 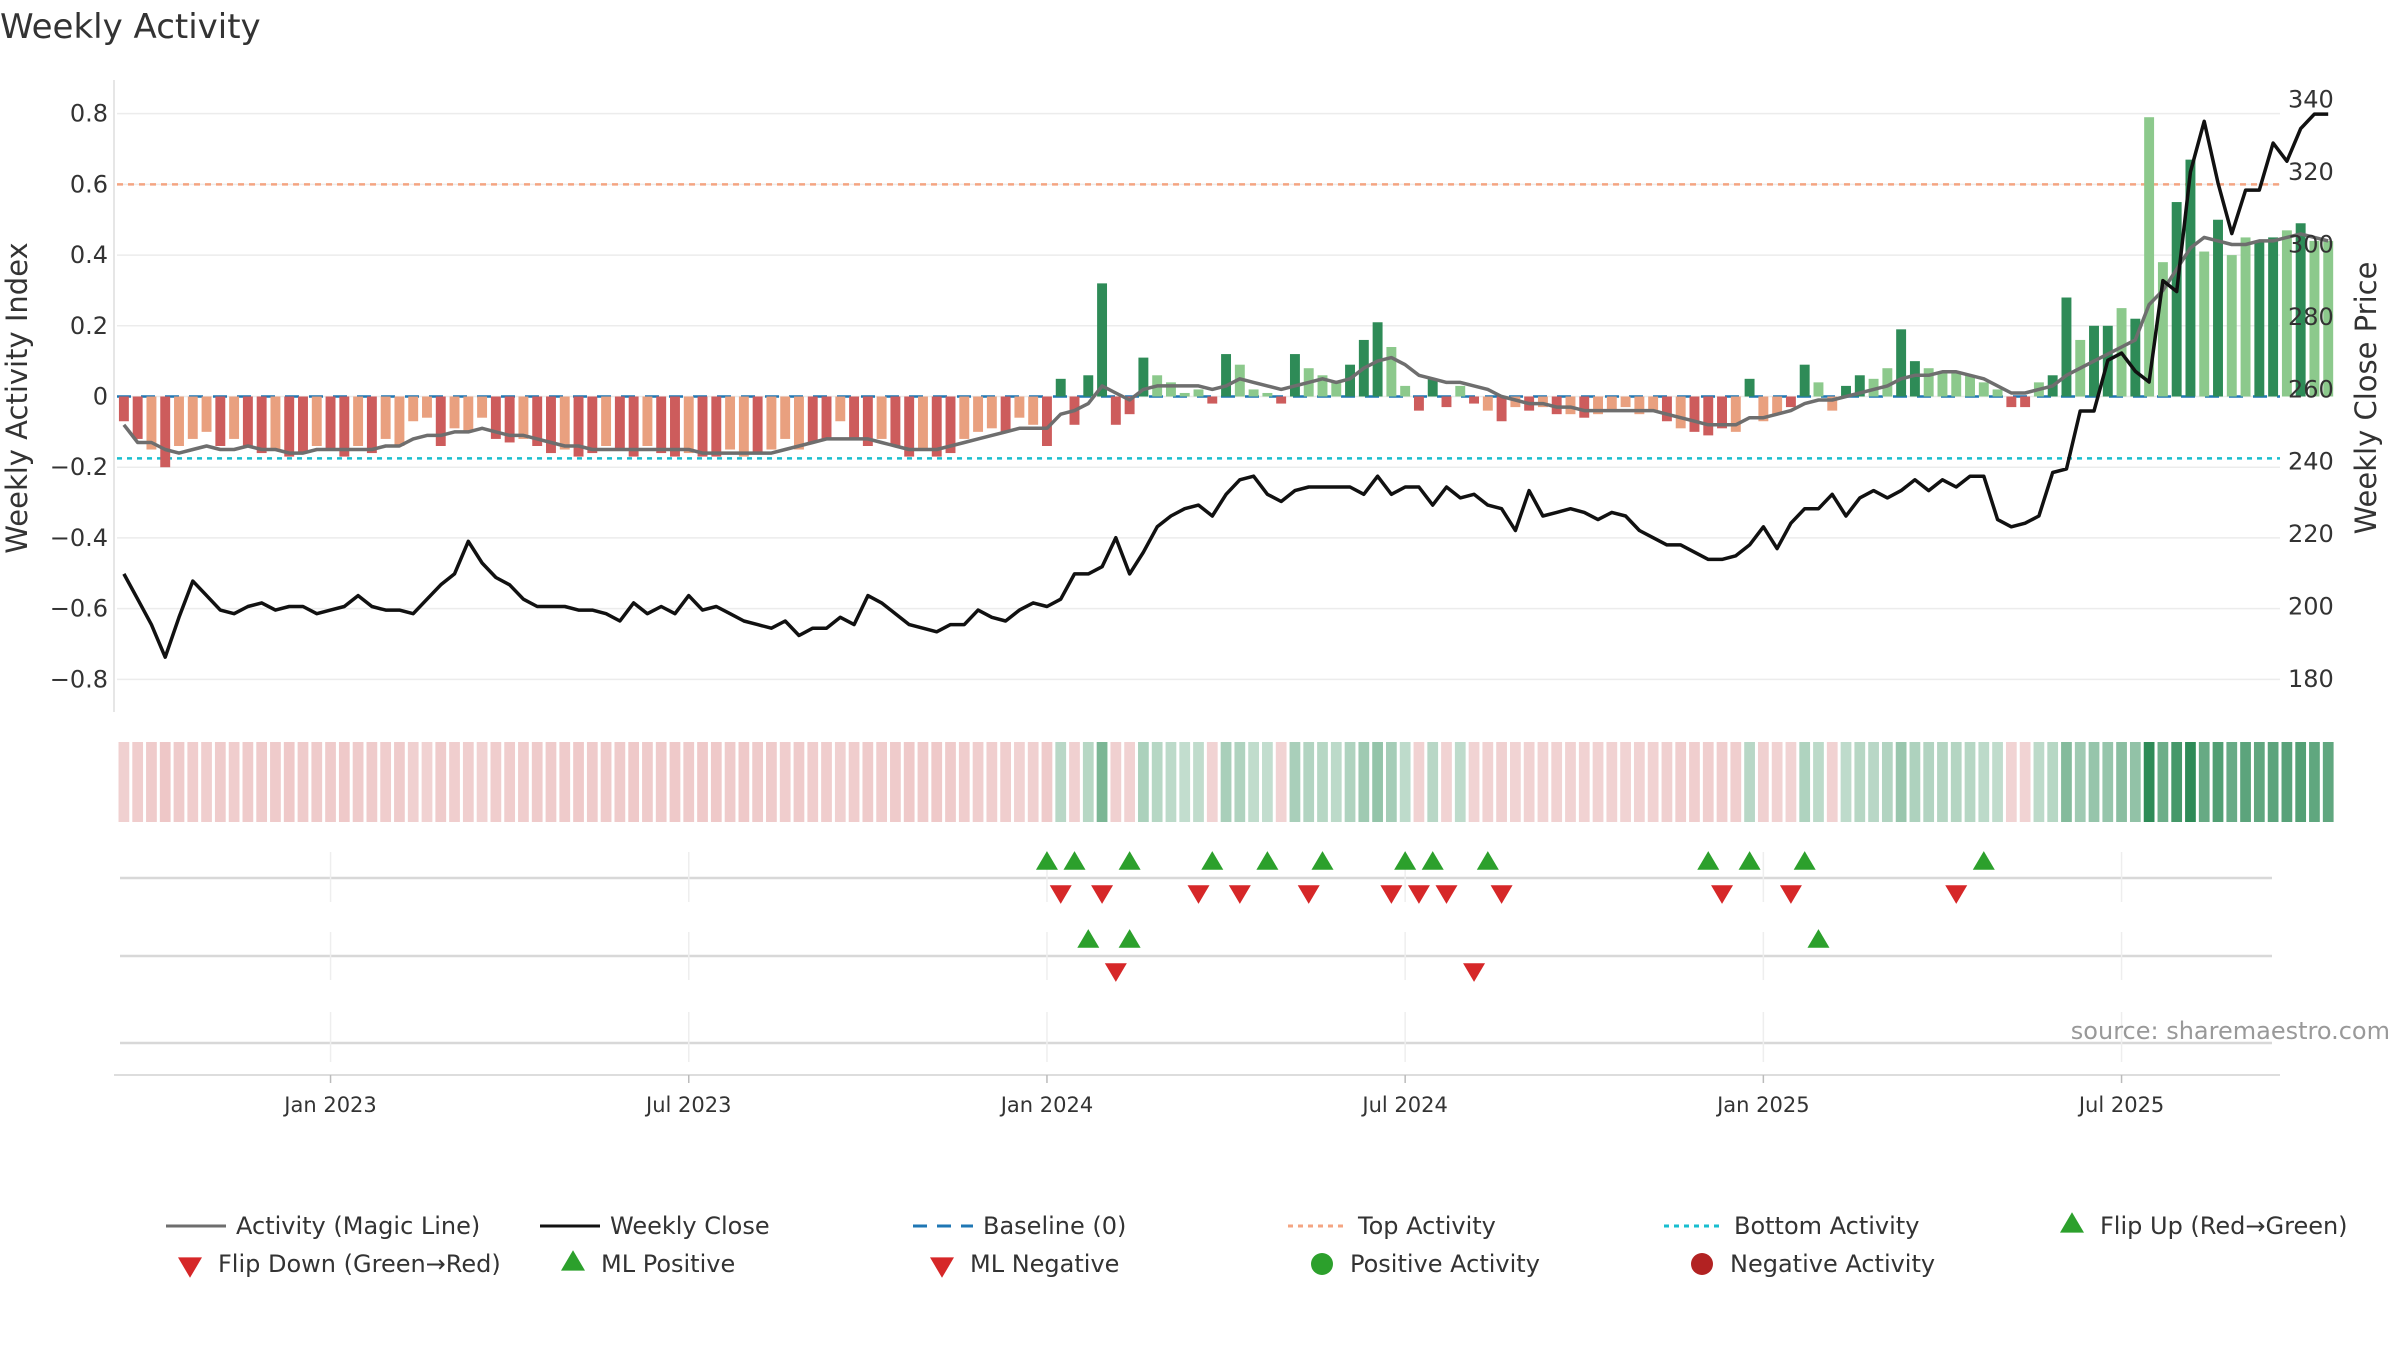 I want to click on source-label: source: sharemaestro.com, so click(x=2230, y=1031).